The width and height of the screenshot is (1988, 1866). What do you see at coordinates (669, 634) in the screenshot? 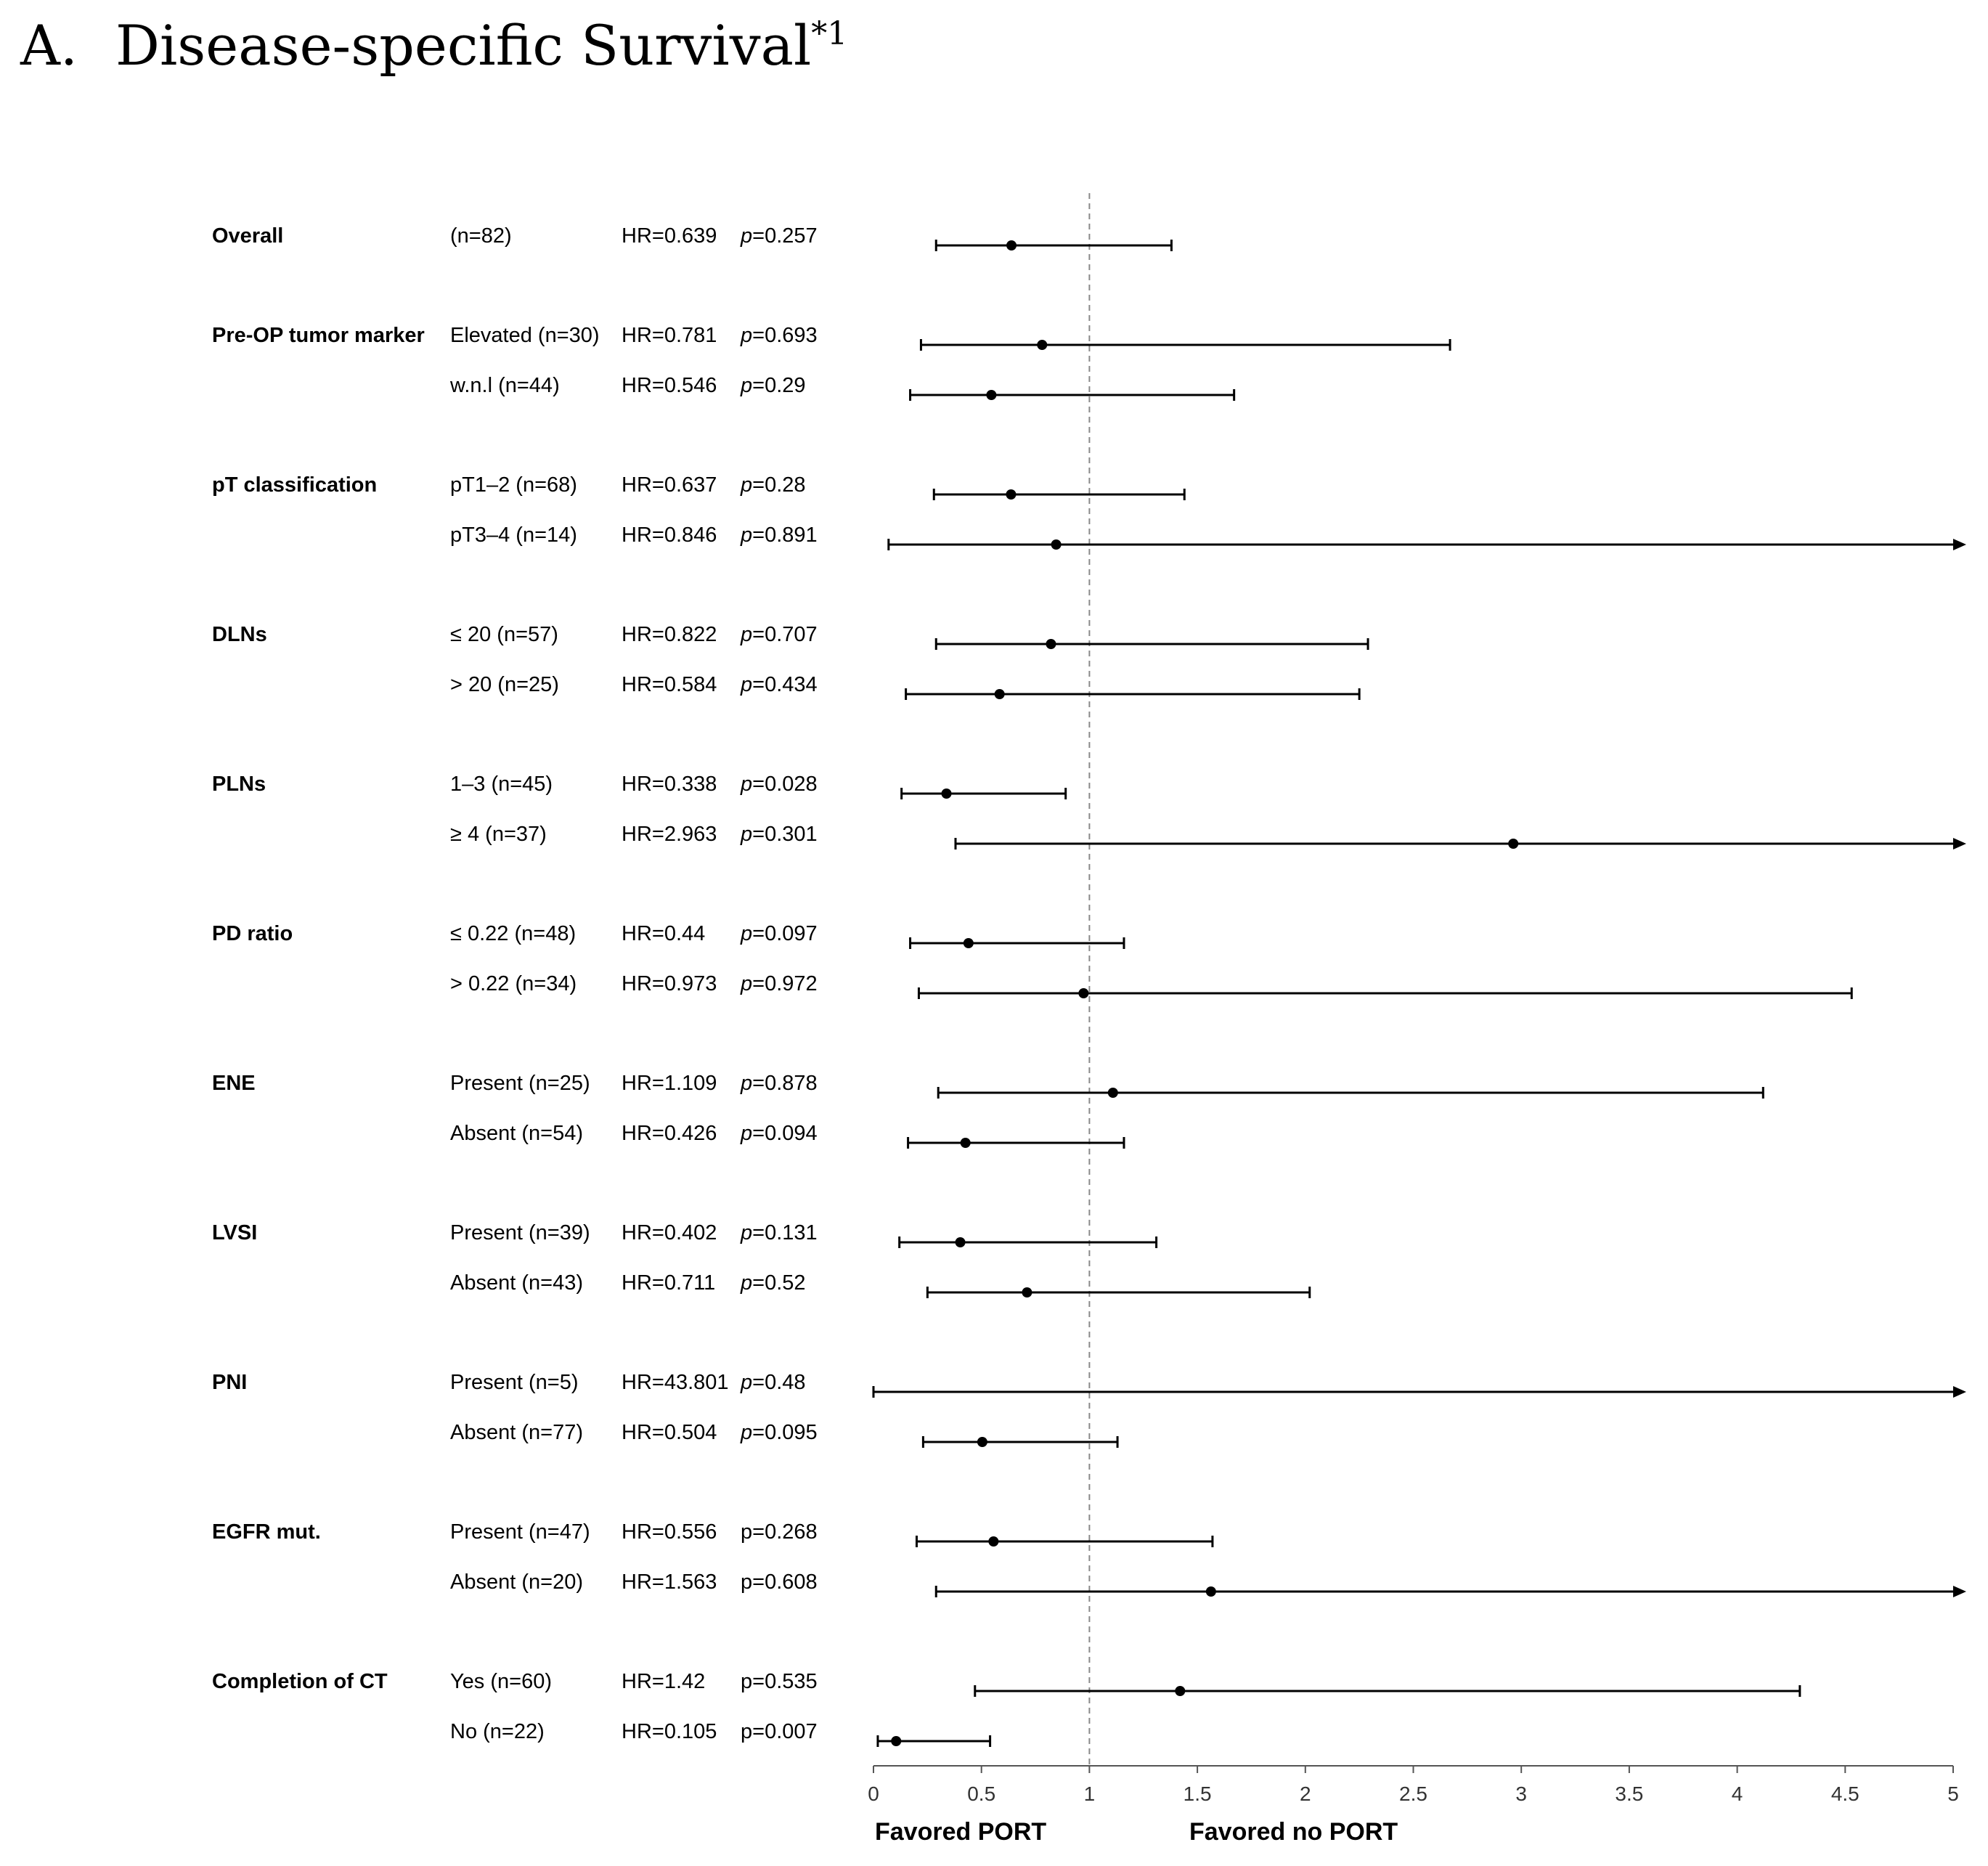
I see `hr-label: HR=0.822` at bounding box center [669, 634].